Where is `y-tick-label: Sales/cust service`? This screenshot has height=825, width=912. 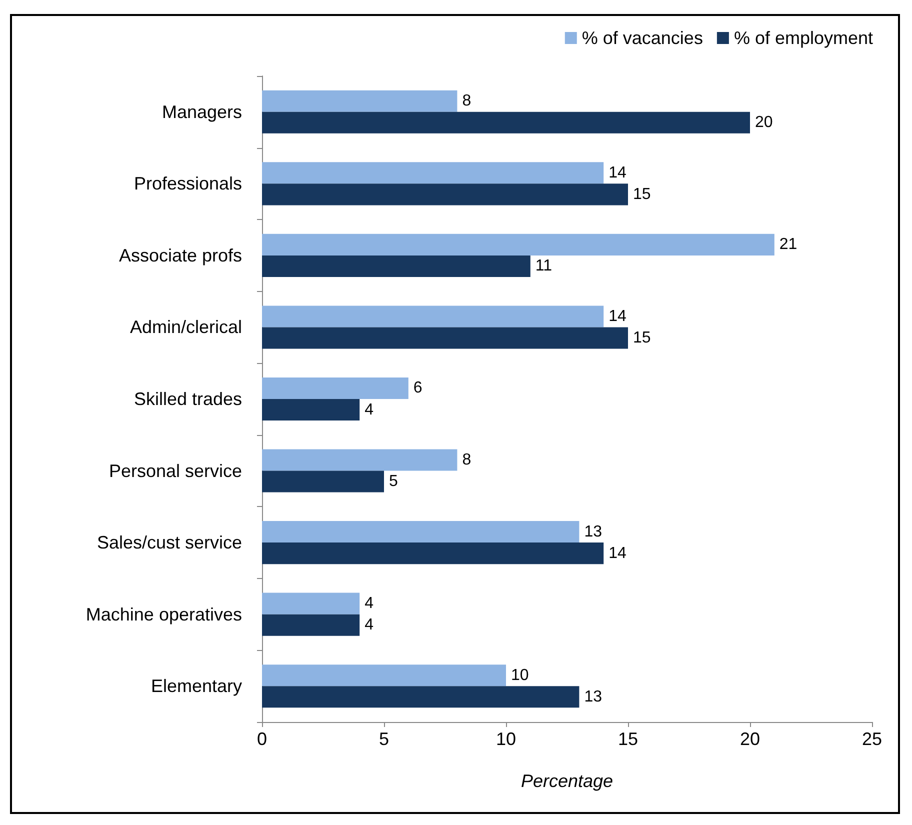
y-tick-label: Sales/cust service is located at coordinates (169, 542).